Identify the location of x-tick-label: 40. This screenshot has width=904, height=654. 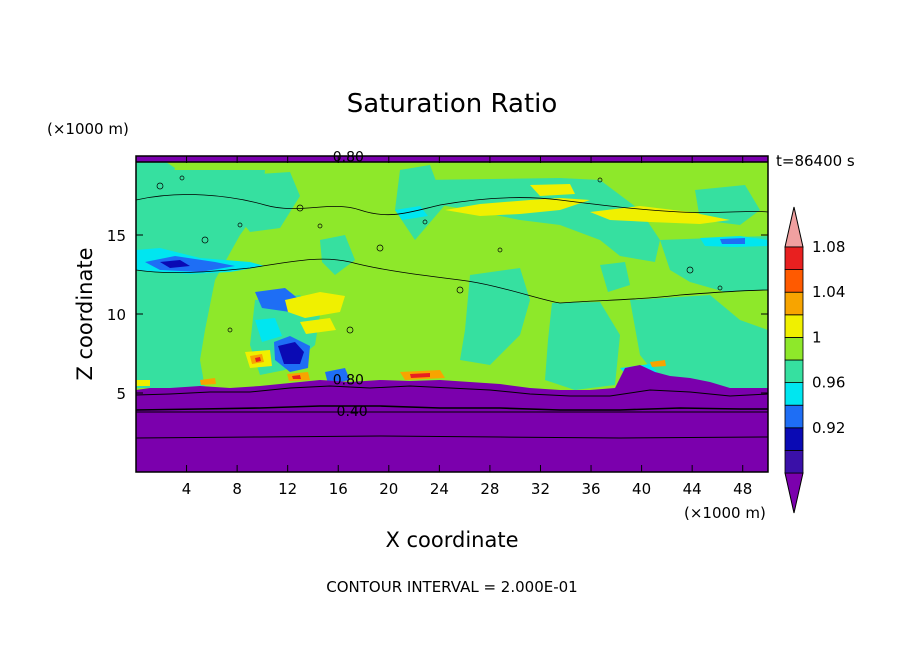
(641, 489).